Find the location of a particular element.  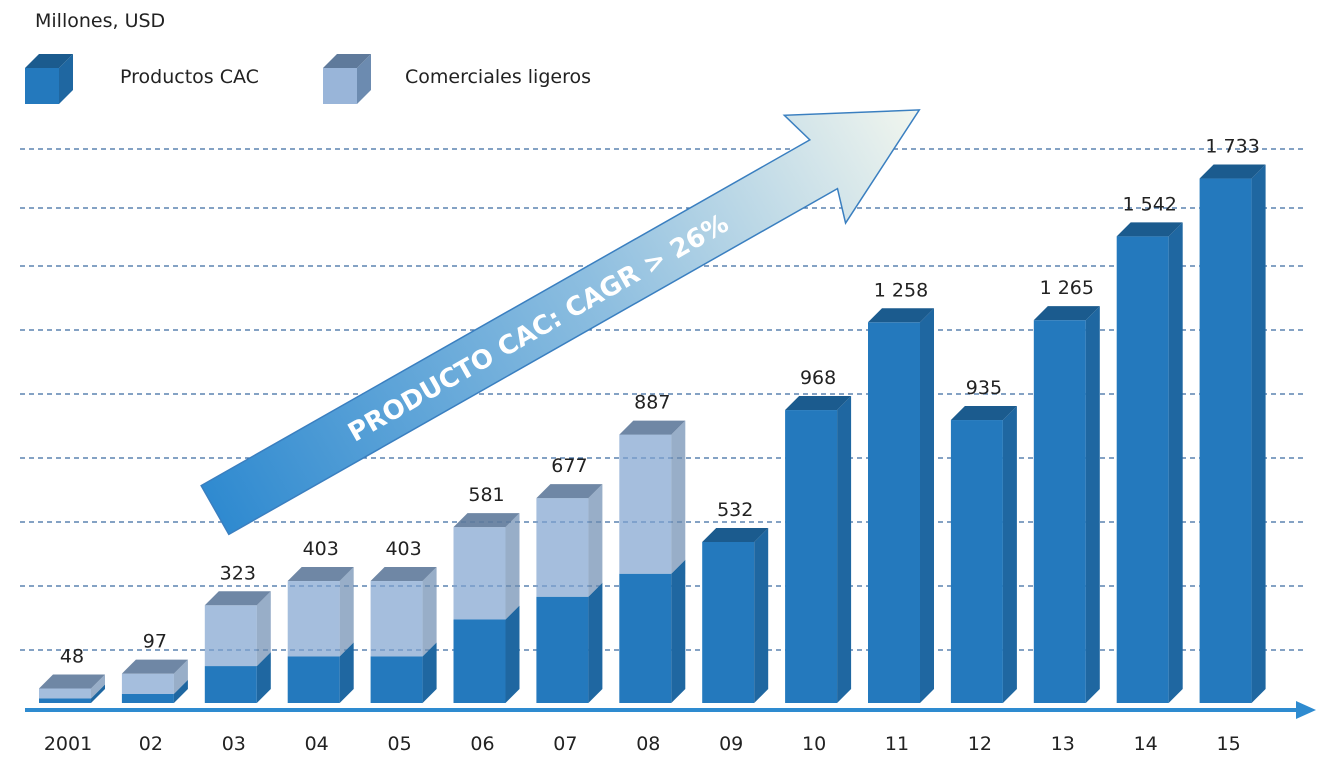

x-tick-label: 07 is located at coordinates (565, 744).